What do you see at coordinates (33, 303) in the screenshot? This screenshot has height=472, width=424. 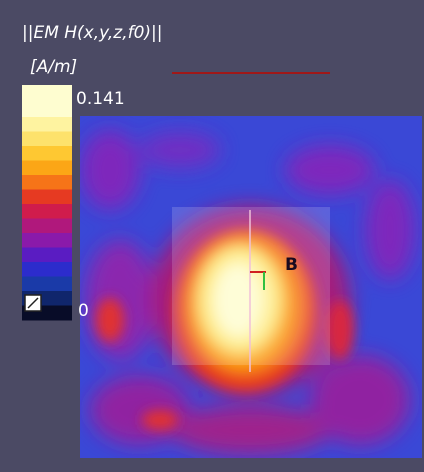 I see `colorbar-icon-stroke` at bounding box center [33, 303].